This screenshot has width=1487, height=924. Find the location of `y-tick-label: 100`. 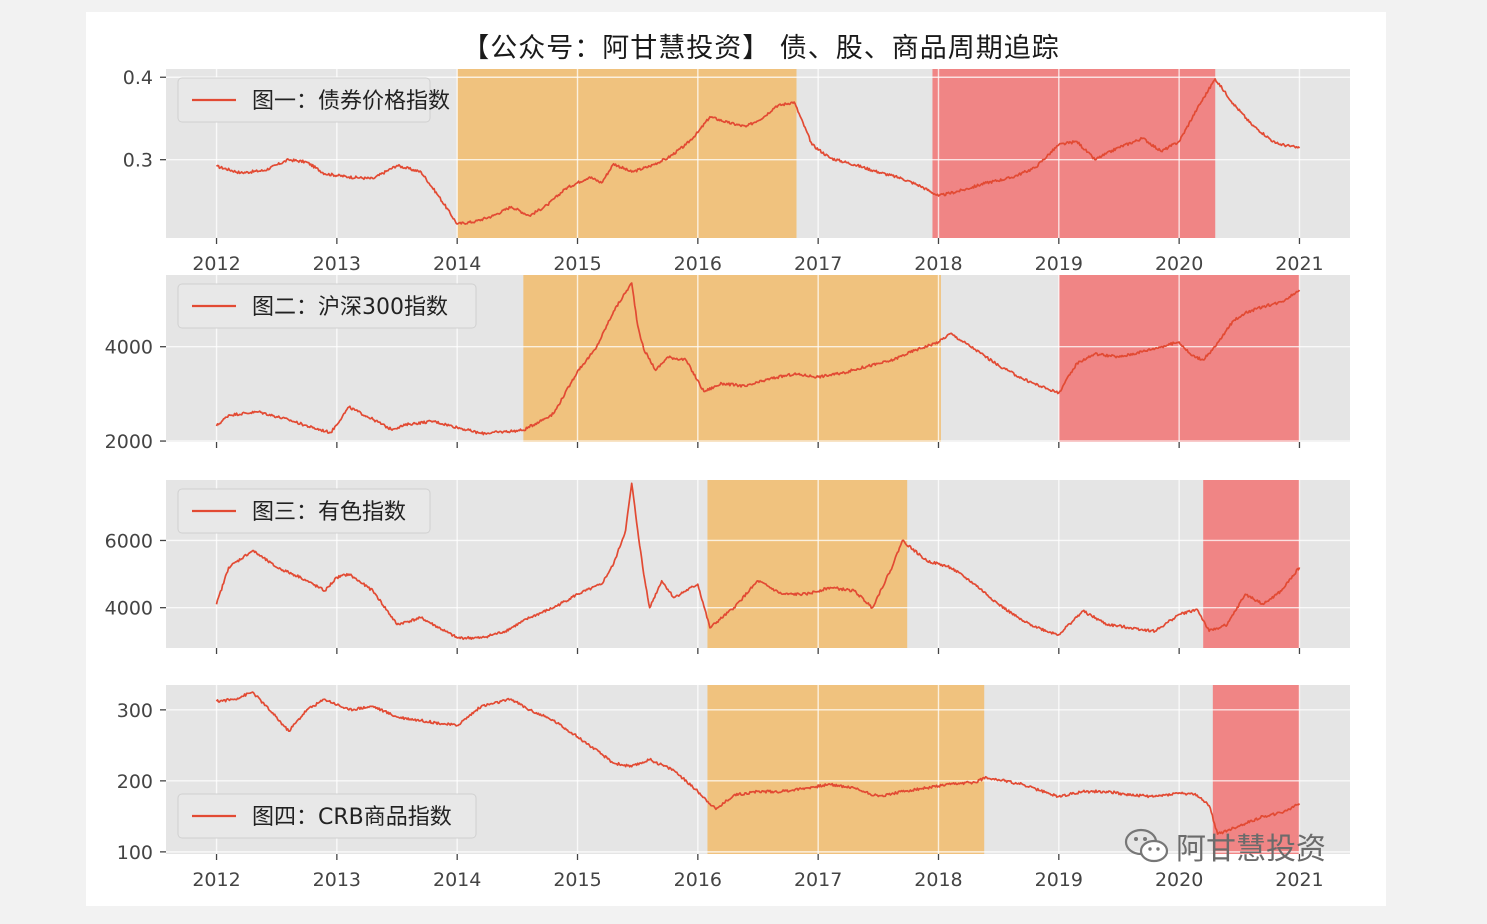

y-tick-label: 100 is located at coordinates (135, 853).